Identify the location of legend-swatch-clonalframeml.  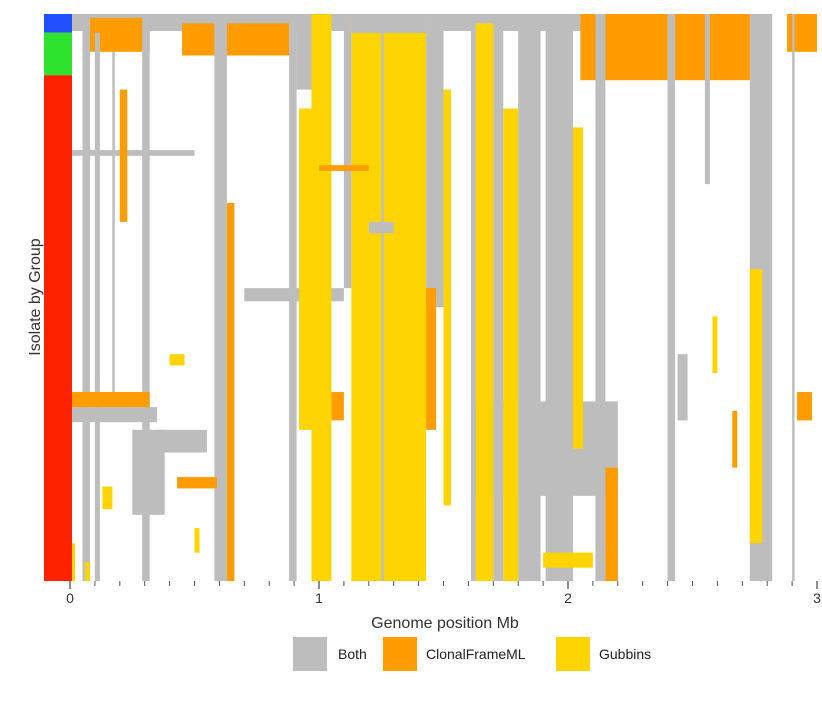
(400, 654).